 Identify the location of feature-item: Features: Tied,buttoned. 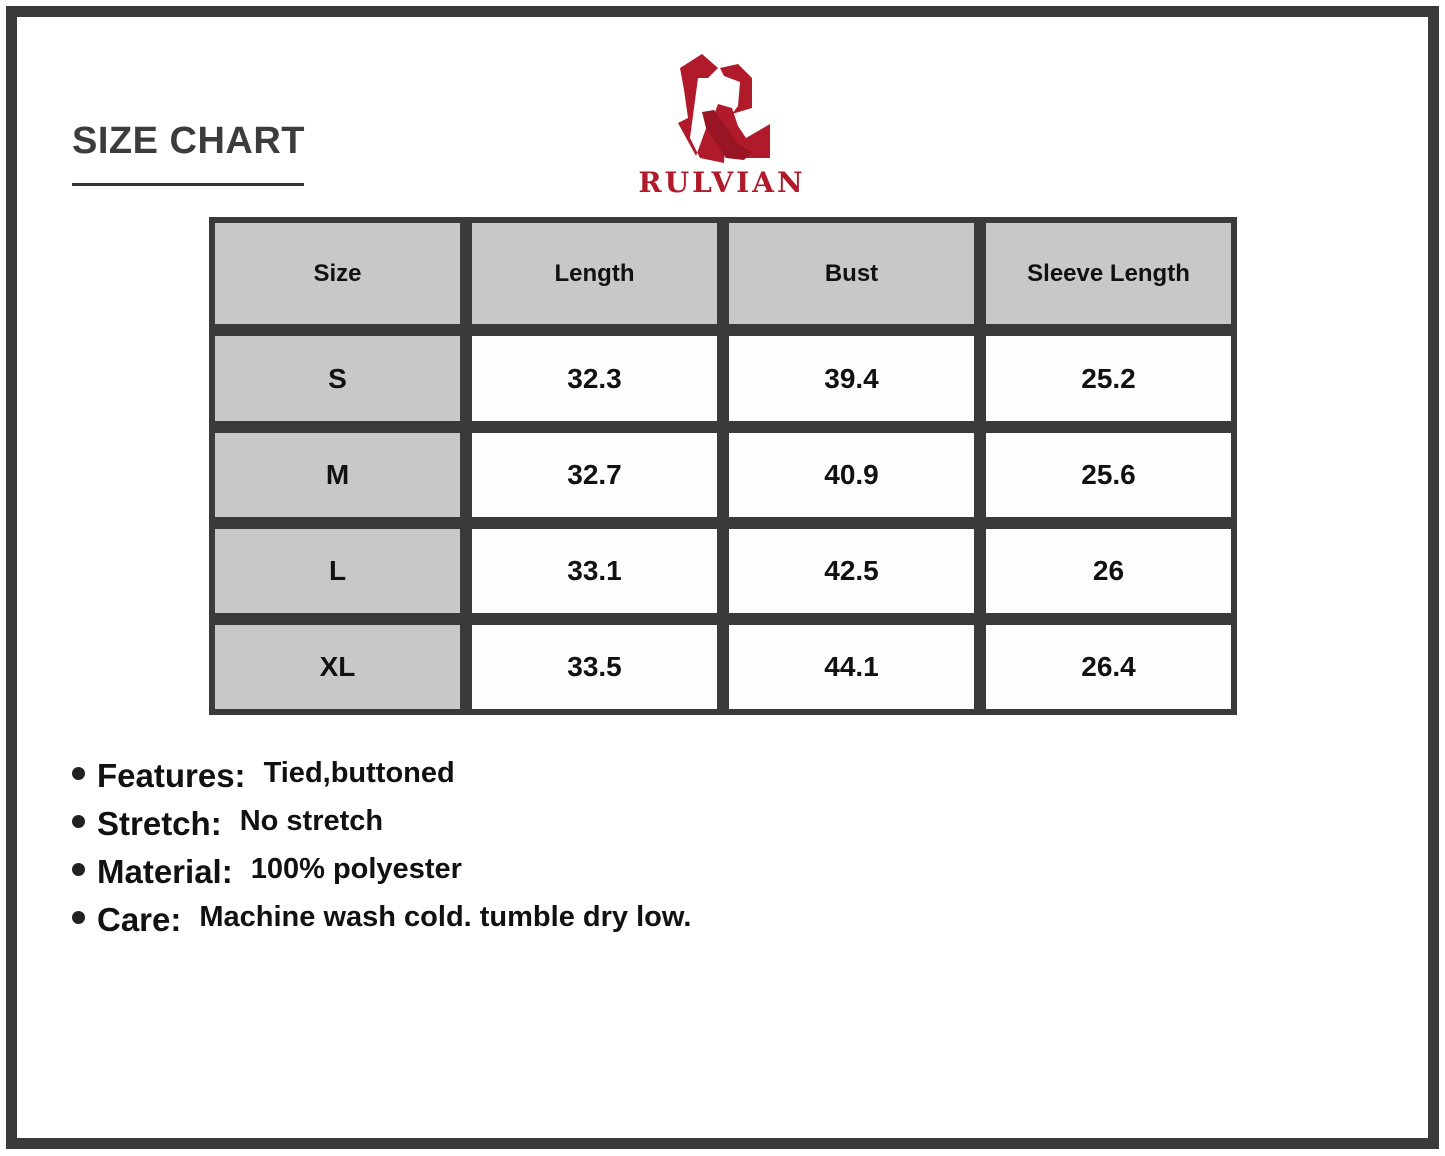
(381, 776).